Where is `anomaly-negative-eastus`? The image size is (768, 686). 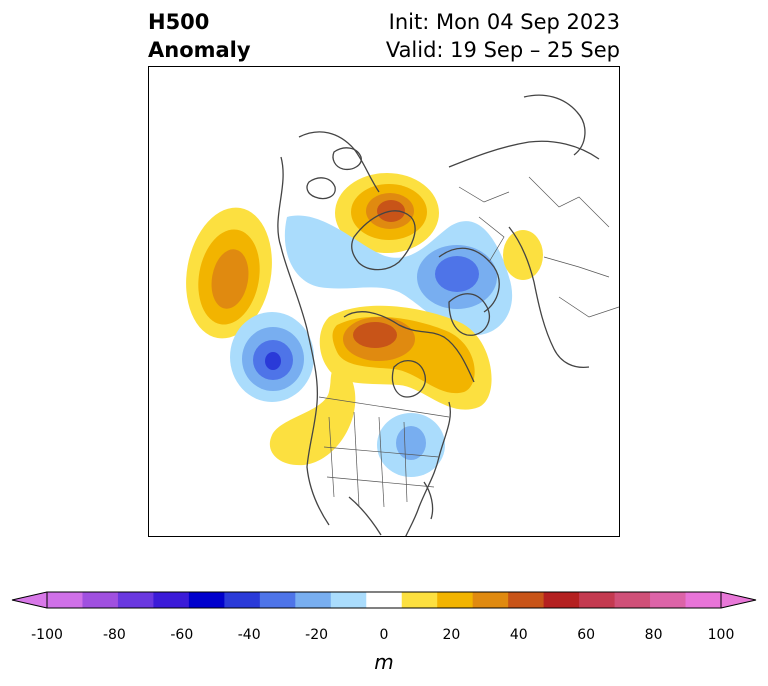
anomaly-negative-eastus is located at coordinates (411, 445).